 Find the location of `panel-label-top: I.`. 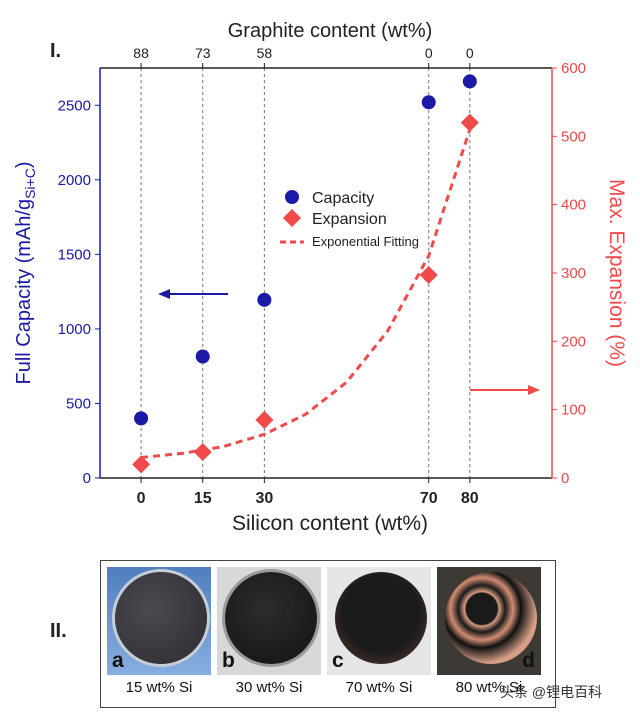

panel-label-top: I. is located at coordinates (56, 51).